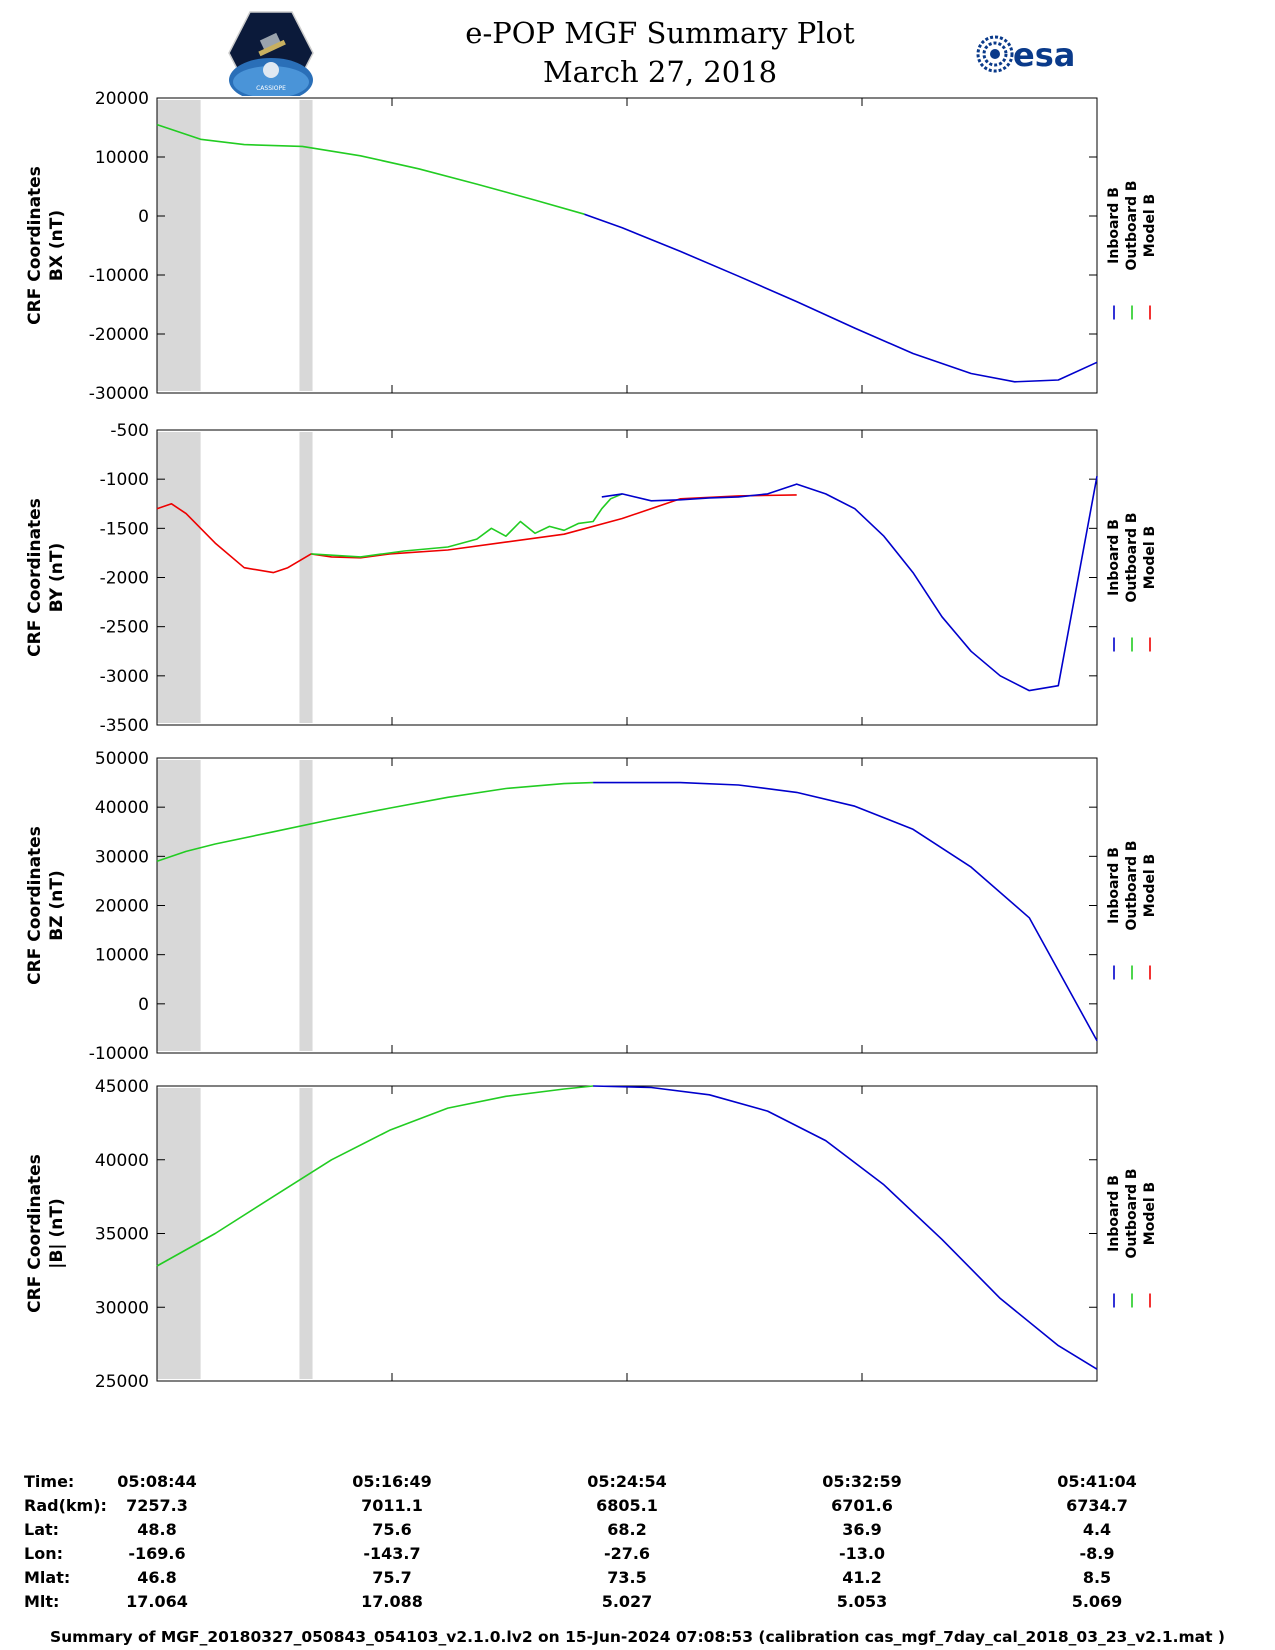 The image size is (1275, 1650). What do you see at coordinates (1097, 1481) in the screenshot?
I see `x-tick-label: 05:41:04` at bounding box center [1097, 1481].